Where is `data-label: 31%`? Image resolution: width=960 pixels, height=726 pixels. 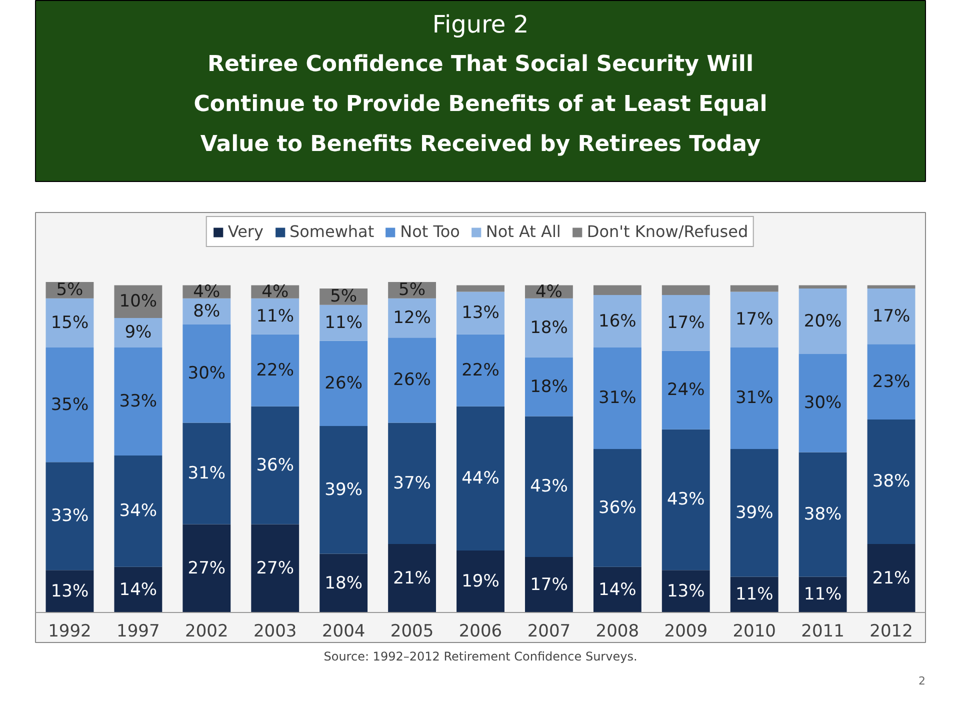
data-label: 31% is located at coordinates (754, 398).